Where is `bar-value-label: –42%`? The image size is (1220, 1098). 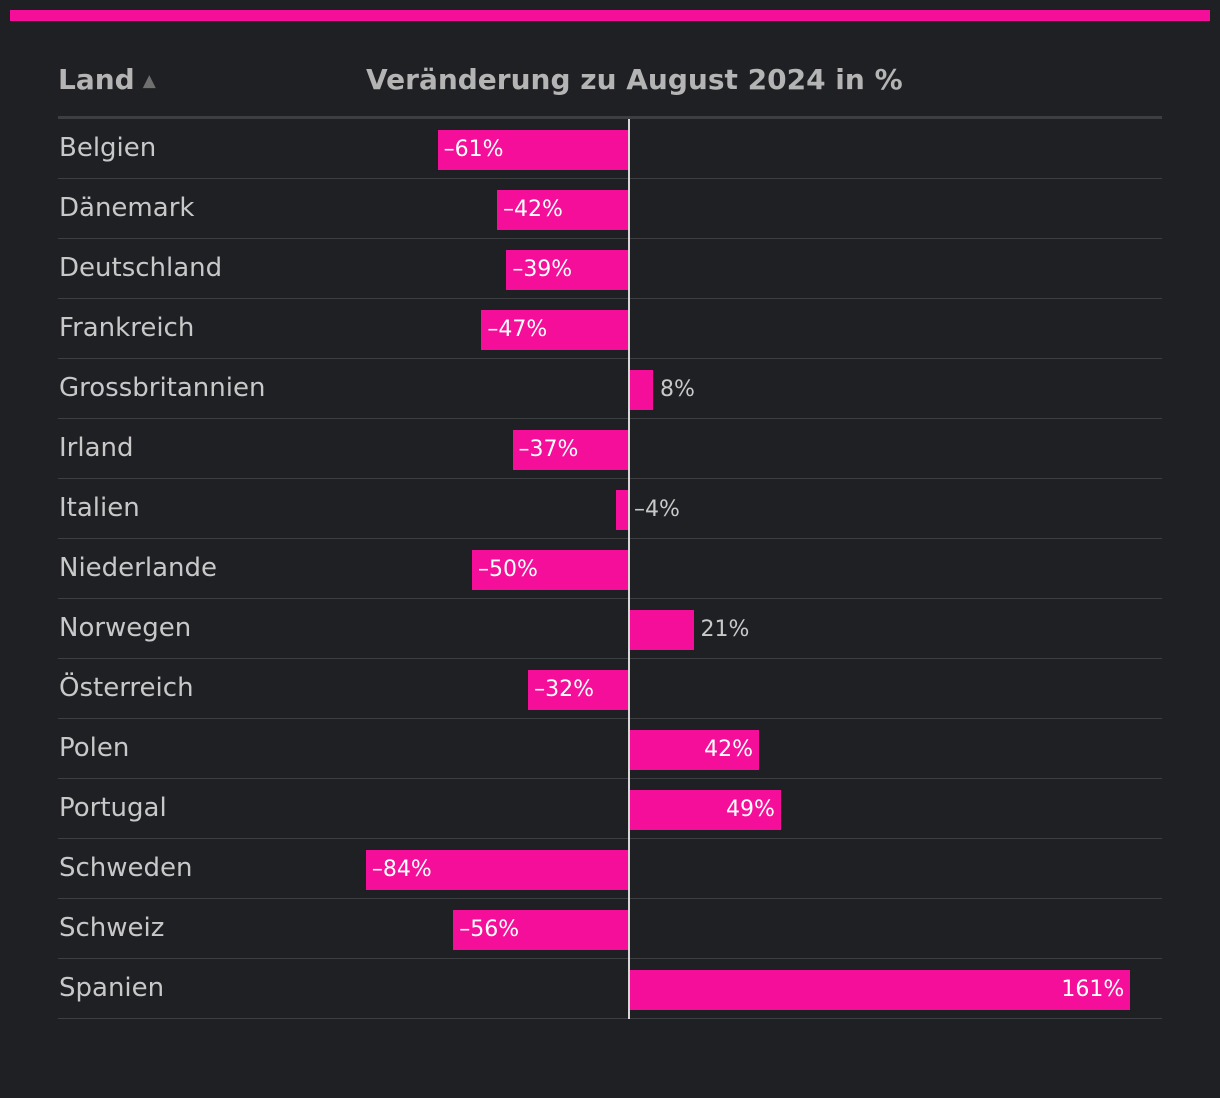 bar-value-label: –42% is located at coordinates (532, 209).